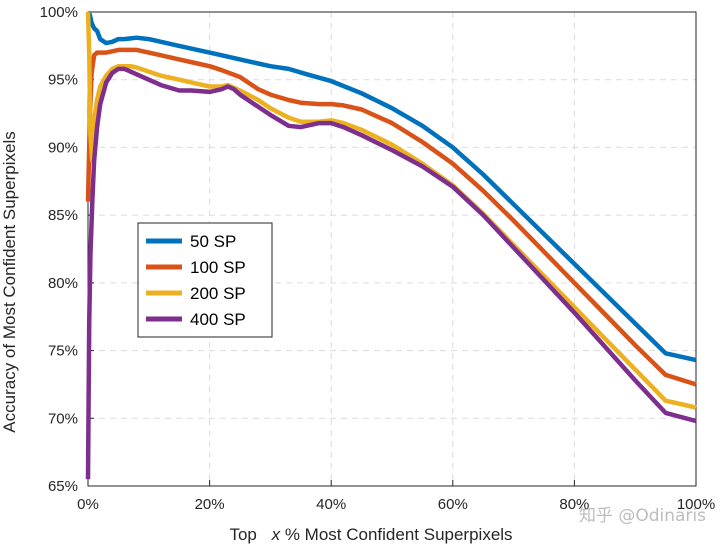 The image size is (720, 544). Describe the element at coordinates (218, 293) in the screenshot. I see `legend-label-3: 200 SP` at that location.